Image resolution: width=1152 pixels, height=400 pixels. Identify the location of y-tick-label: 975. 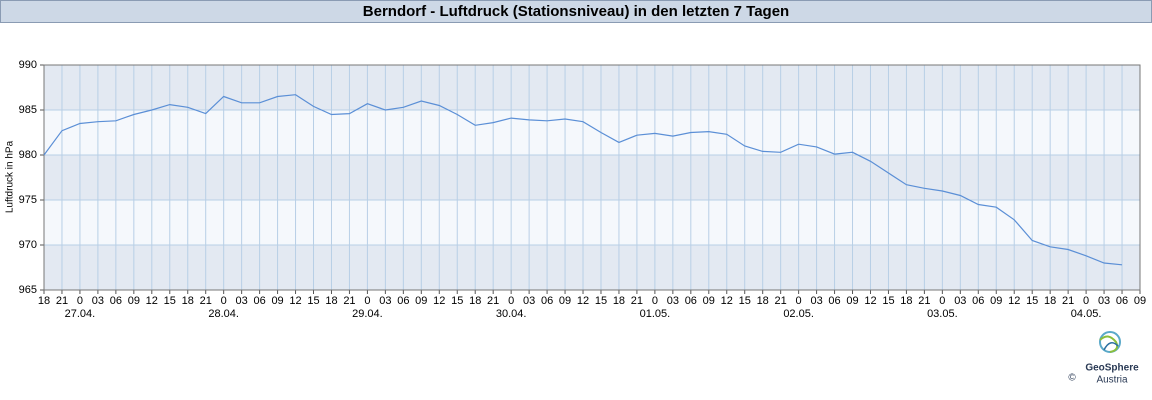
(28, 200).